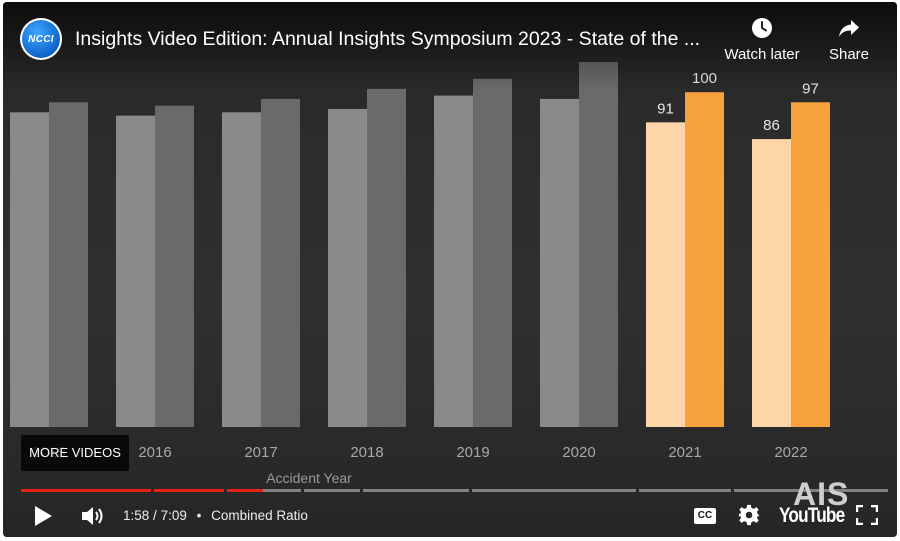  What do you see at coordinates (174, 266) in the screenshot?
I see `bar-2016-s2` at bounding box center [174, 266].